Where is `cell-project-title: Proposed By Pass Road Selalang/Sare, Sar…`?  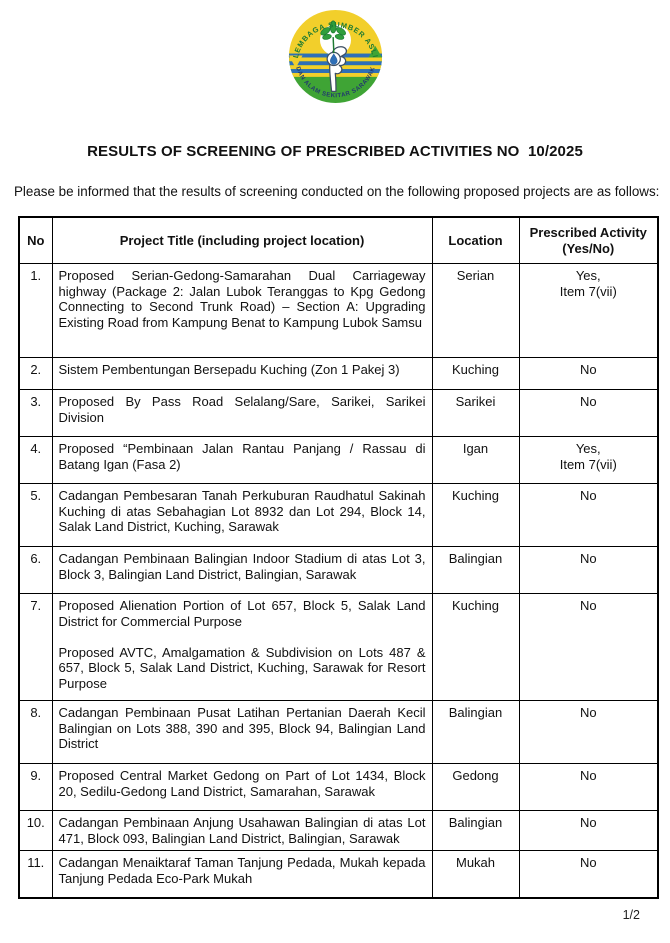
cell-project-title: Proposed By Pass Road Selalang/Sare, Sar… is located at coordinates (242, 412).